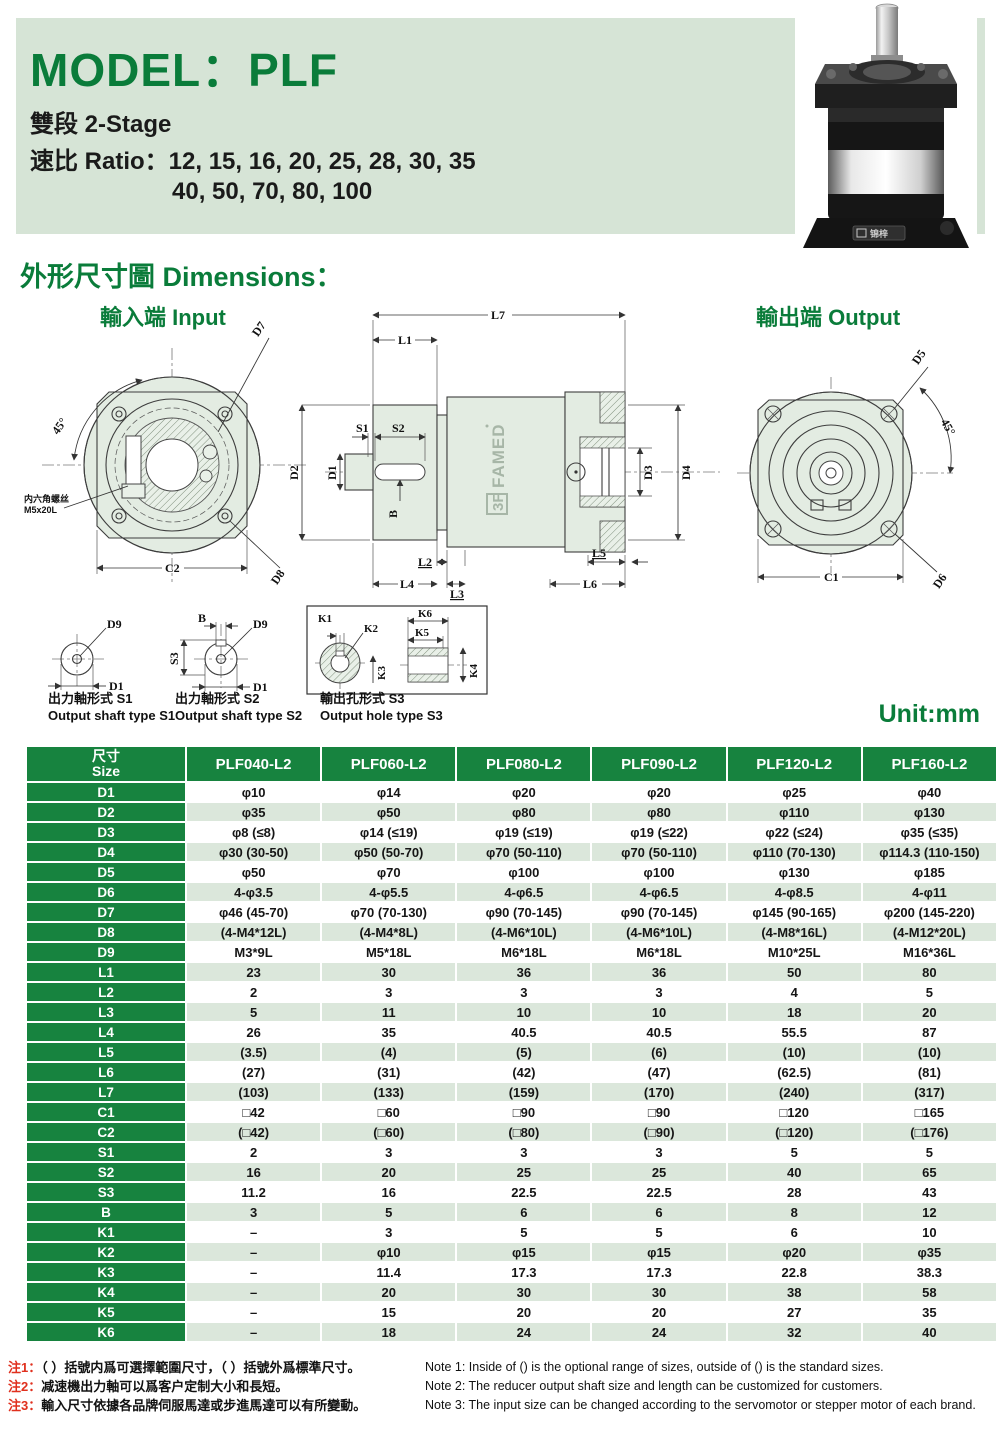  What do you see at coordinates (106, 1012) in the screenshot?
I see `row-label: L3` at bounding box center [106, 1012].